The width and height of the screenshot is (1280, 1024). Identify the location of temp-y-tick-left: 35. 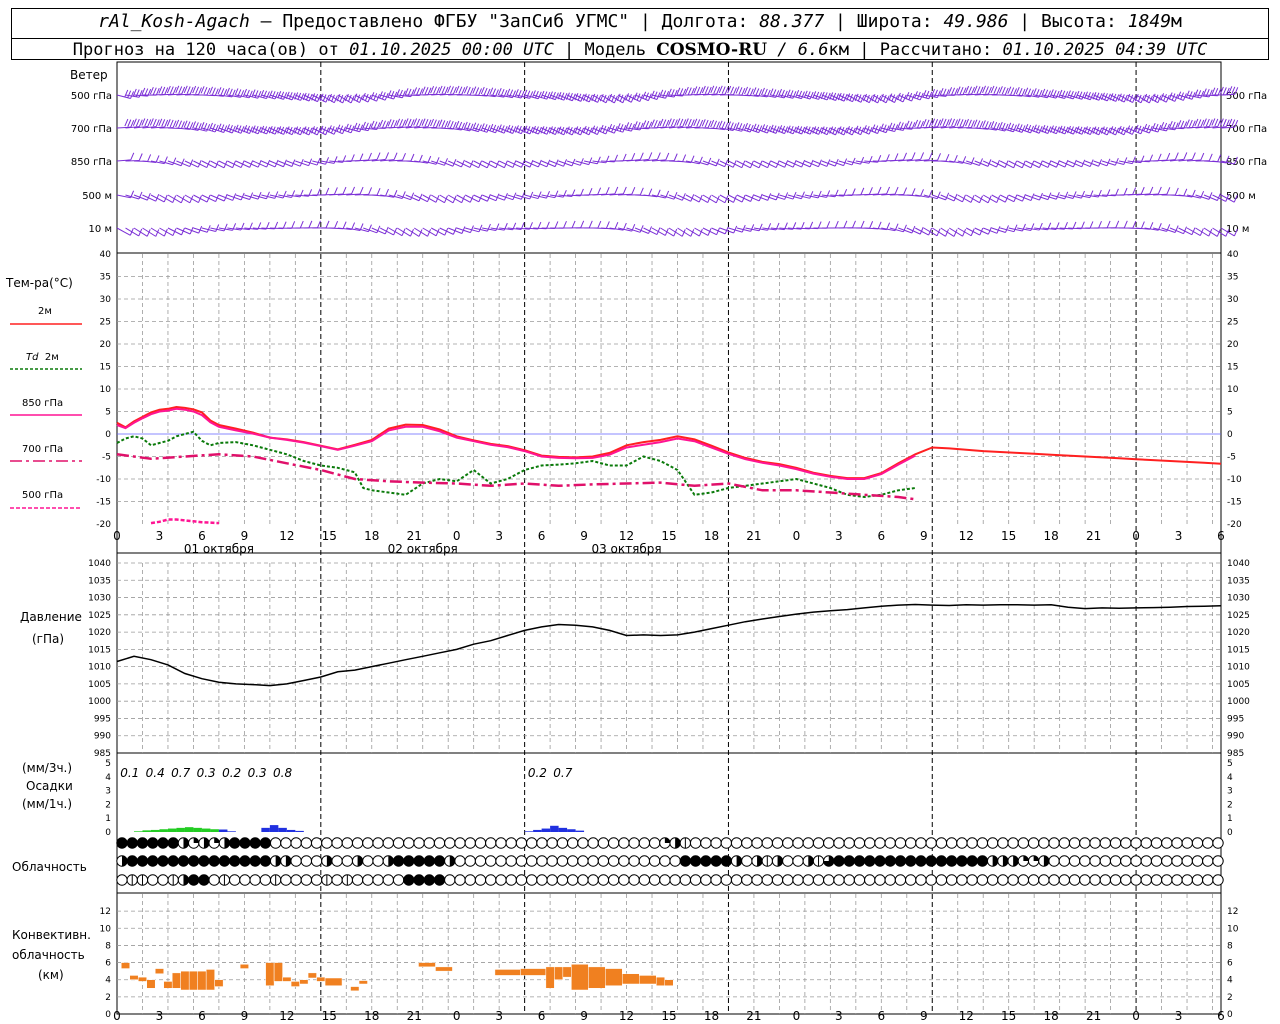
(105, 278).